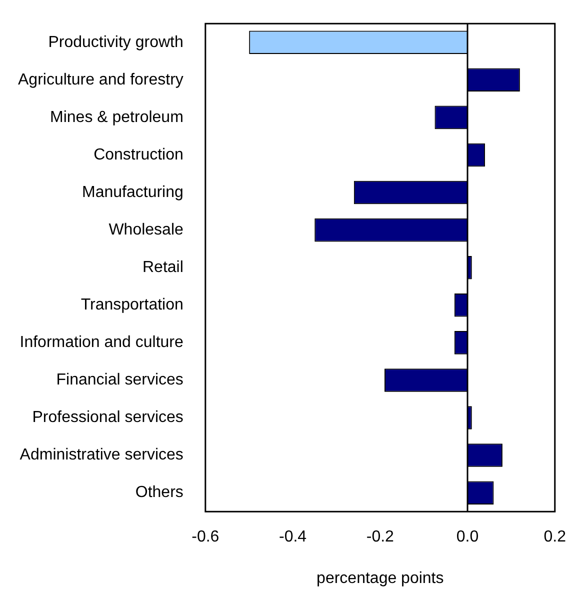 Image resolution: width=576 pixels, height=600 pixels. What do you see at coordinates (101, 79) in the screenshot?
I see `y-tick-label: Agriculture and forestry` at bounding box center [101, 79].